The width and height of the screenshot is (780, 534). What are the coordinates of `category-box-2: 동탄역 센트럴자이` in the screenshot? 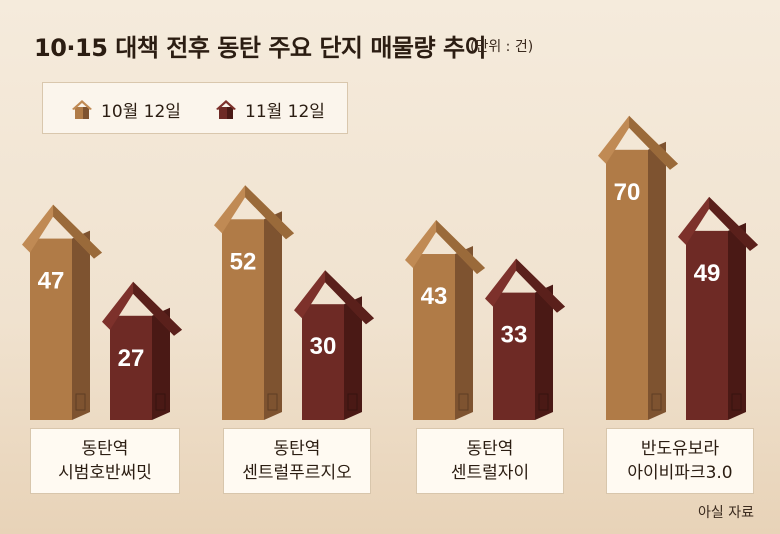 It's located at (490, 461).